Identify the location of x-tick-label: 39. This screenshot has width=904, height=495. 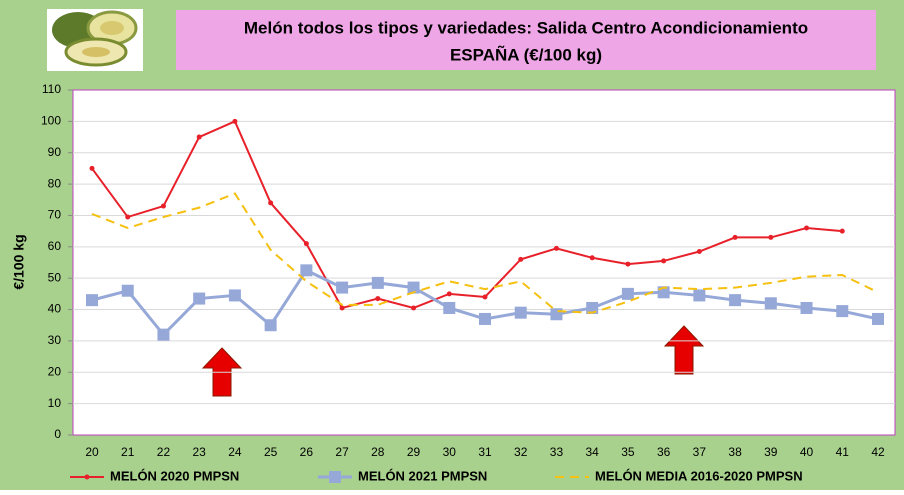
(771, 452).